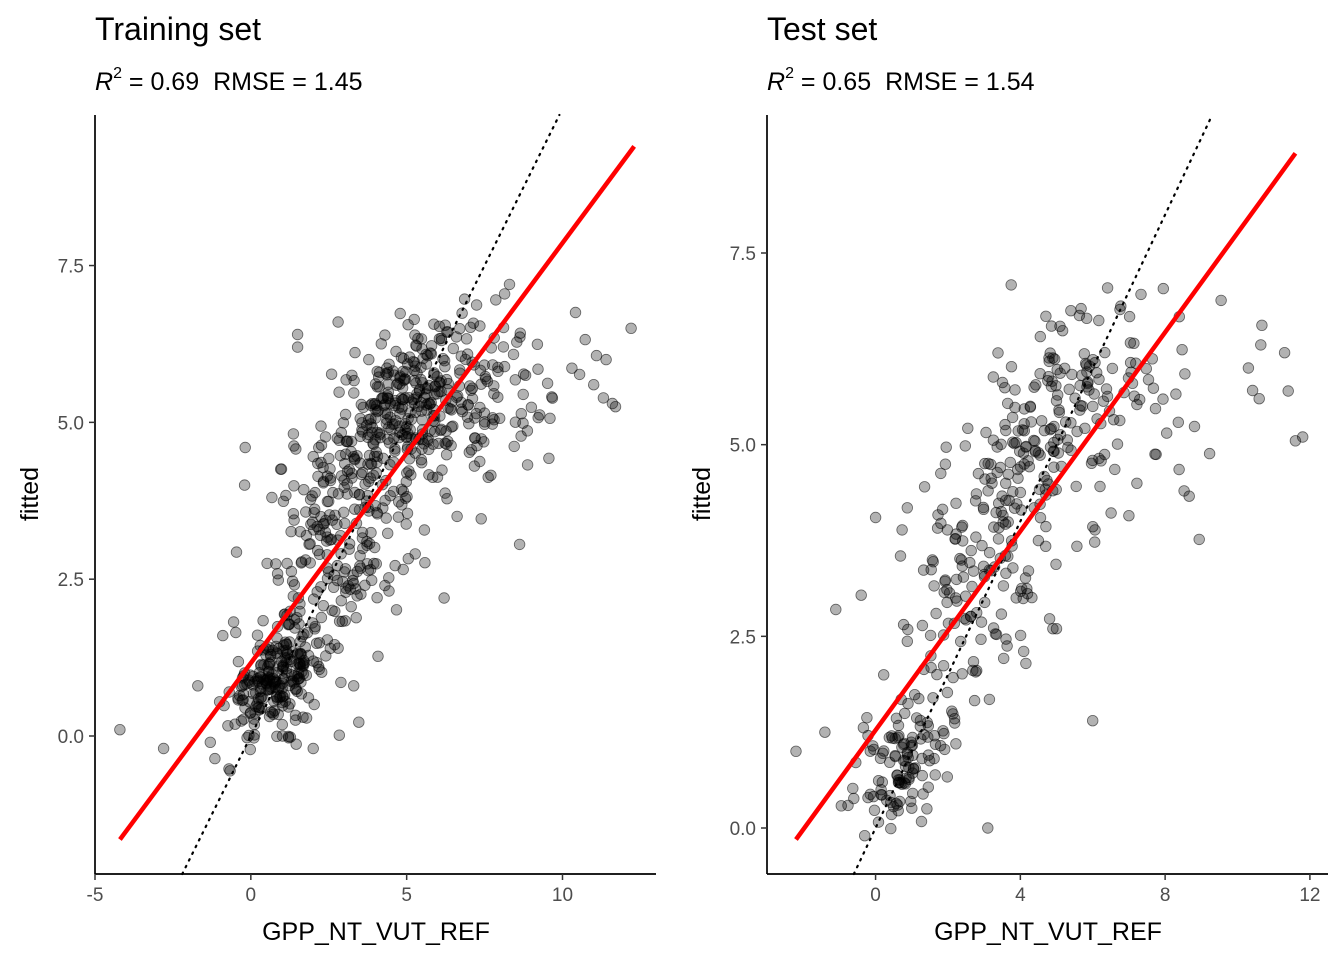 This screenshot has height=960, width=1344. Describe the element at coordinates (743, 637) in the screenshot. I see `y-tick-label: 2.5` at that location.